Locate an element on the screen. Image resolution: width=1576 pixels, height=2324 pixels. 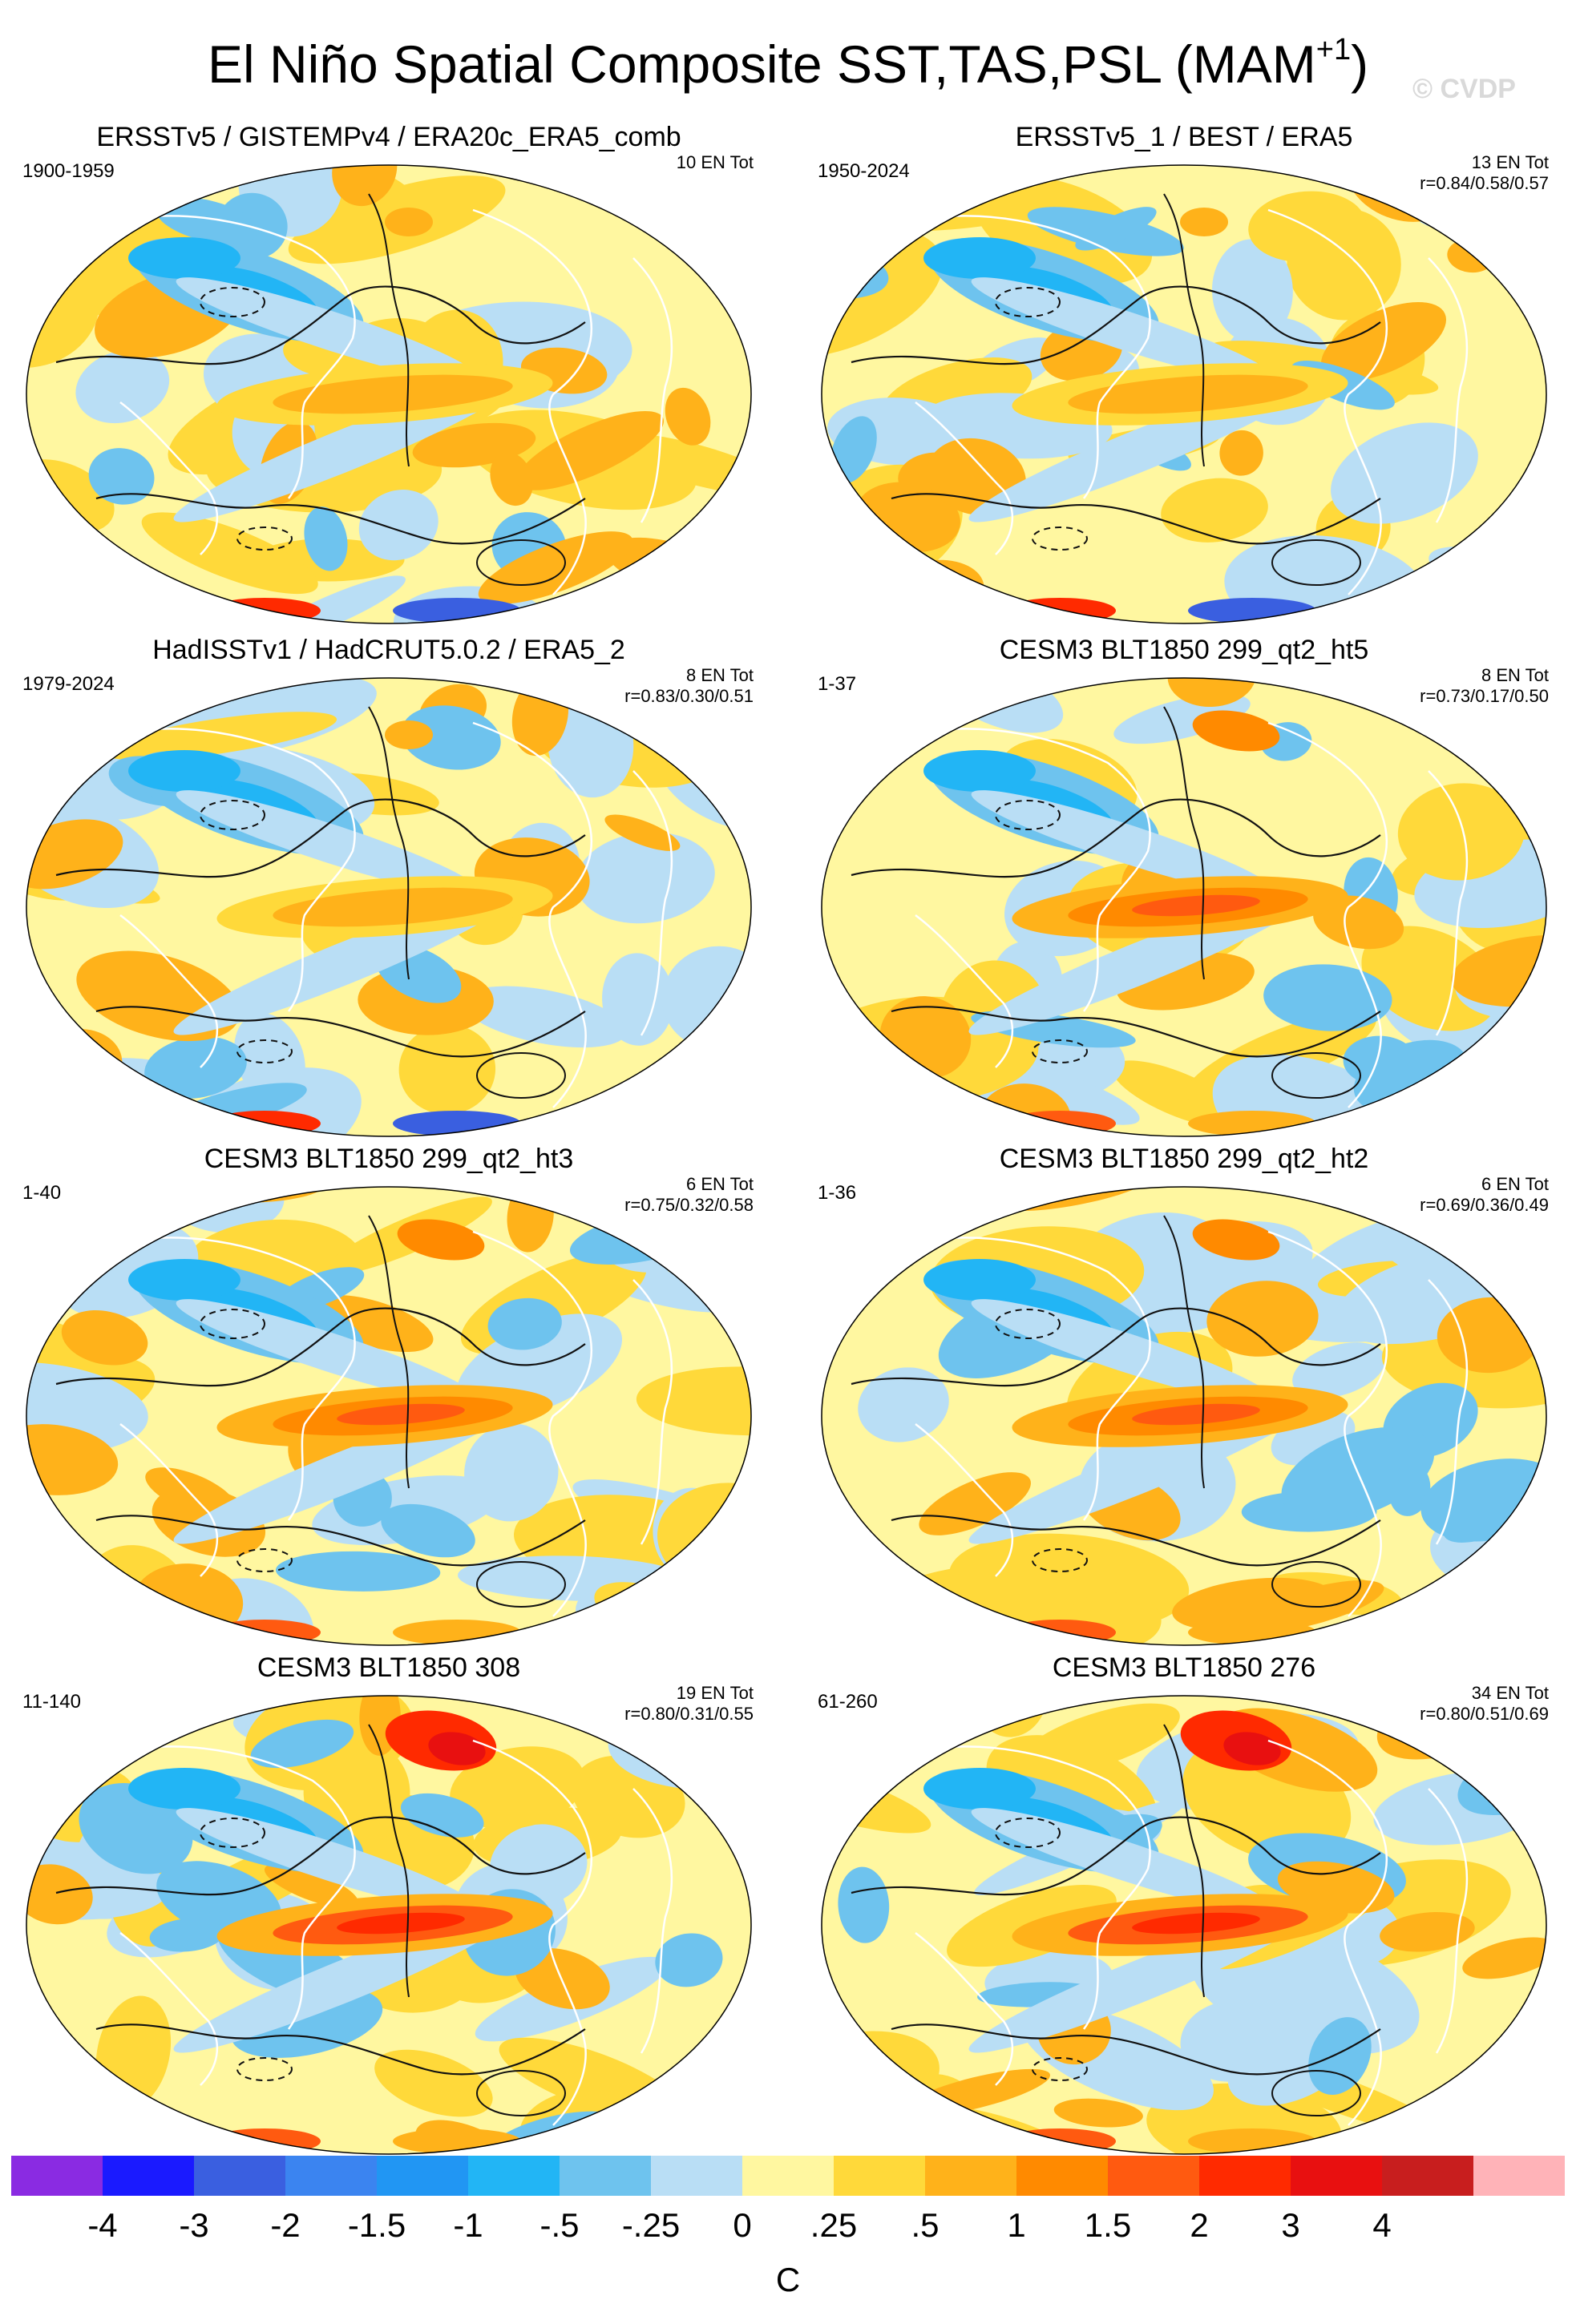
title-superscript: +1 is located at coordinates (1333, 50).